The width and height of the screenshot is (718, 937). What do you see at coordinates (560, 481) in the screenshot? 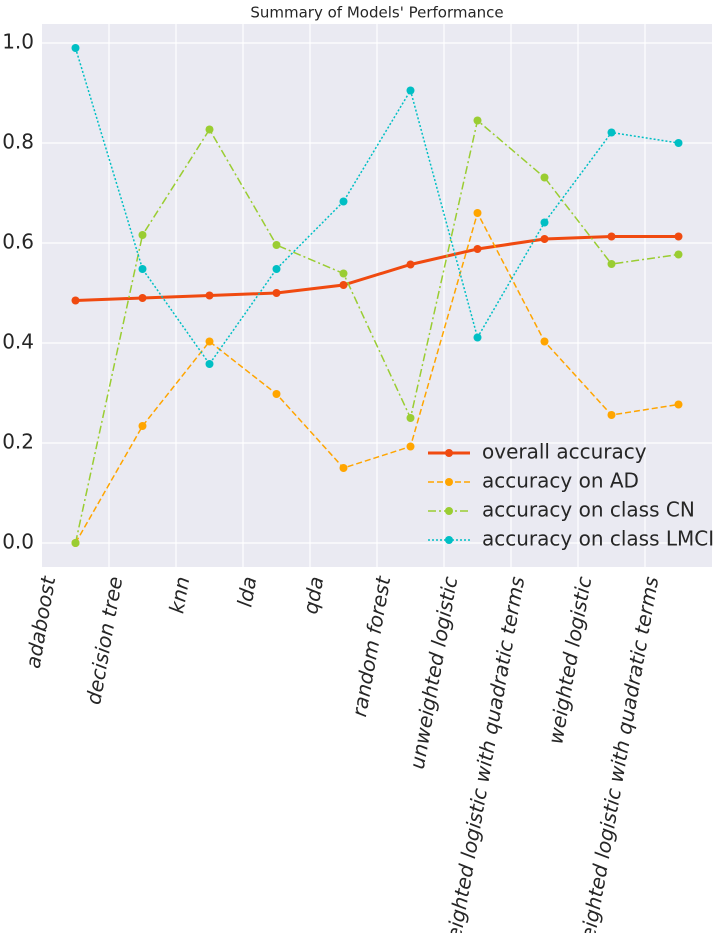
I see `legend-label: accuracy on AD` at bounding box center [560, 481].